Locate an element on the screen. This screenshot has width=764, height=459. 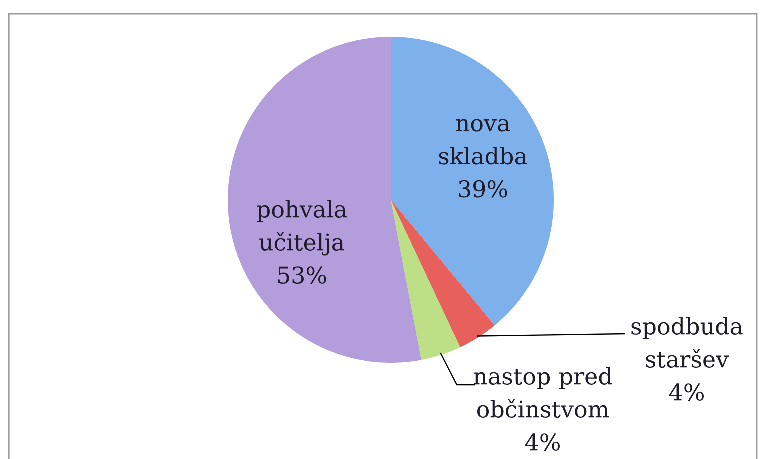
data-label: 53% is located at coordinates (302, 275).